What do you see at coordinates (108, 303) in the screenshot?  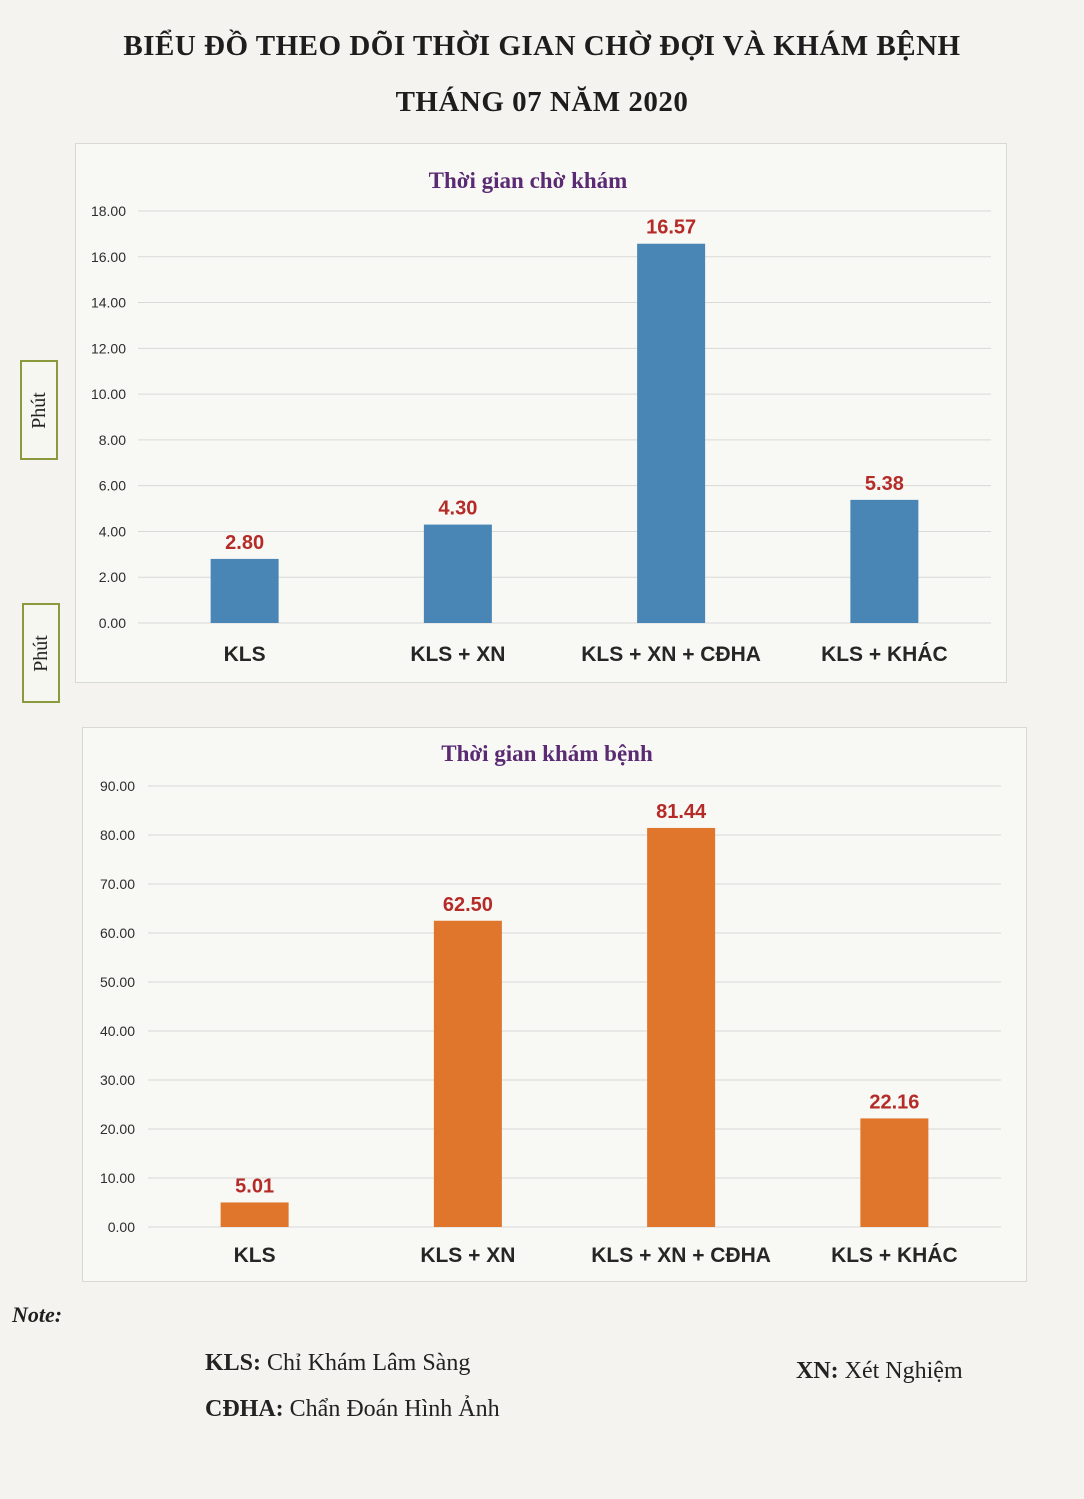 I see `y-tick-label: 14.00` at bounding box center [108, 303].